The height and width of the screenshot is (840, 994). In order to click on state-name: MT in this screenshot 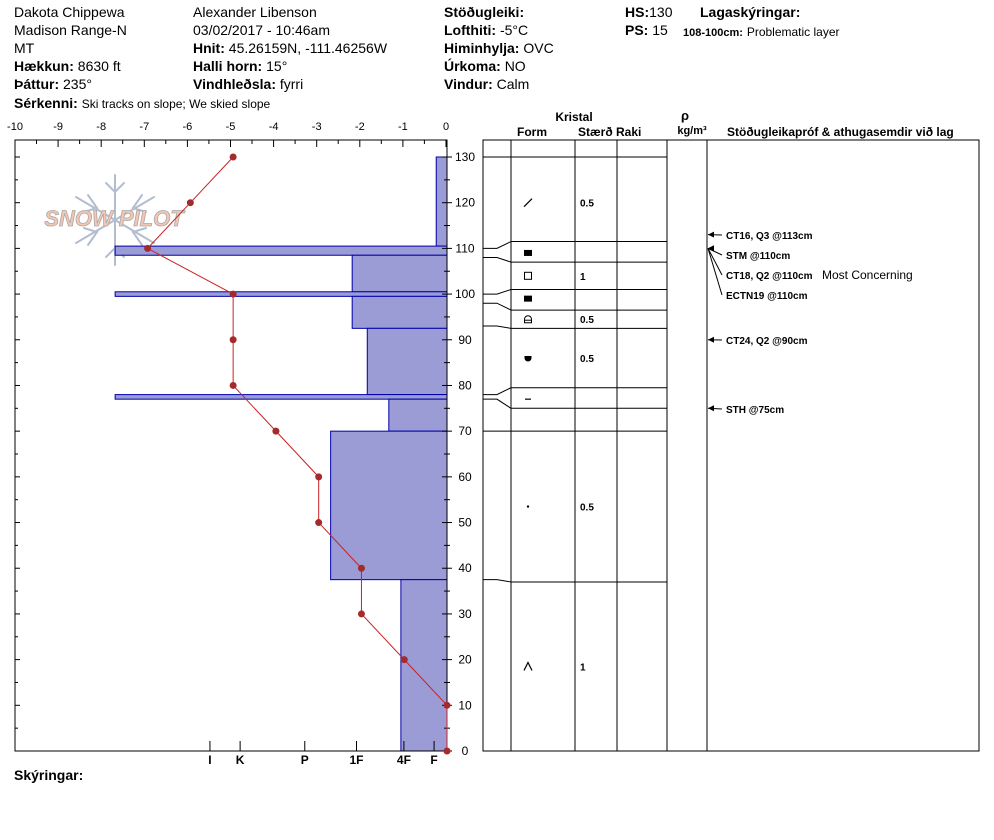, I will do `click(24, 48)`.